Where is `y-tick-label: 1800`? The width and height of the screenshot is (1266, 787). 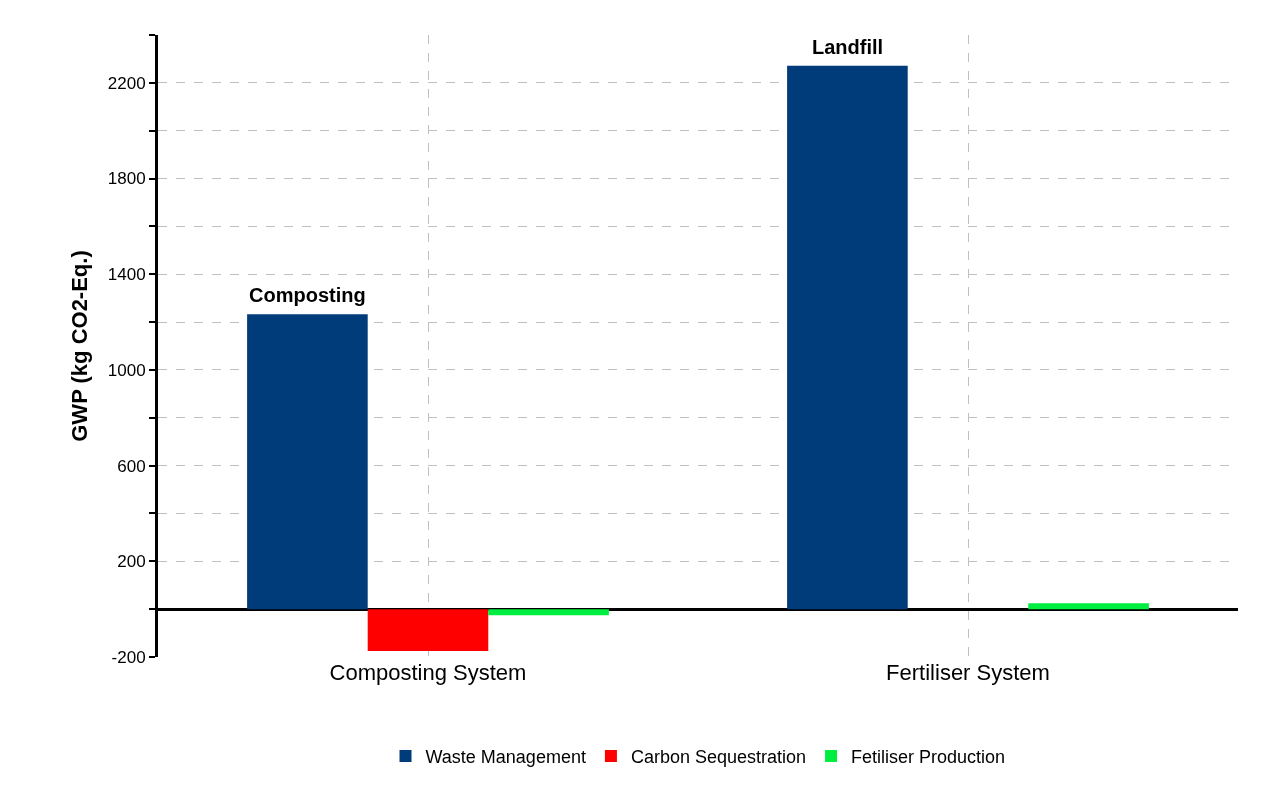
y-tick-label: 1800 is located at coordinates (126, 179).